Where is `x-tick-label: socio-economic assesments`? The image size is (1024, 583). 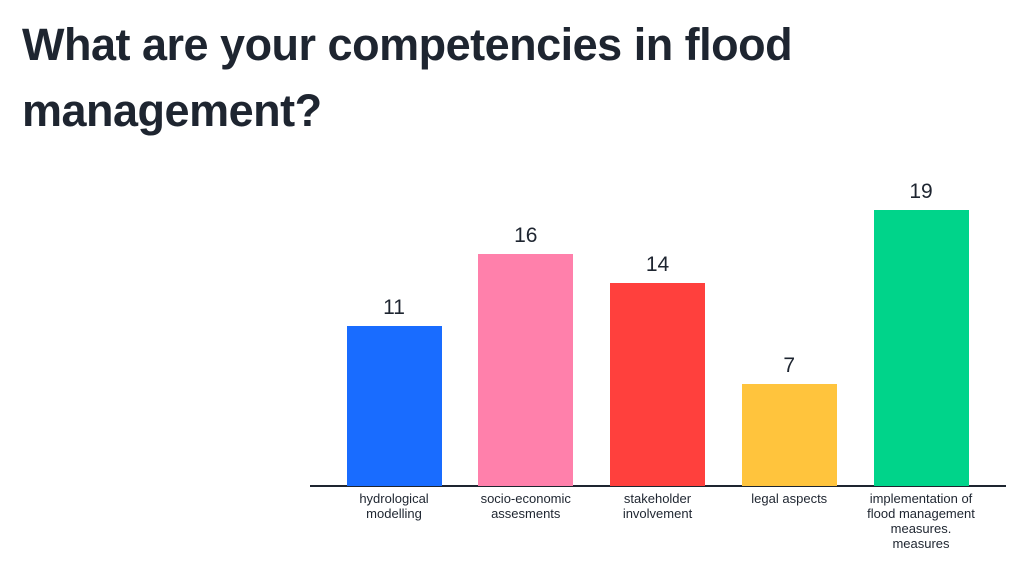 x-tick-label: socio-economic assesments is located at coordinates (525, 506).